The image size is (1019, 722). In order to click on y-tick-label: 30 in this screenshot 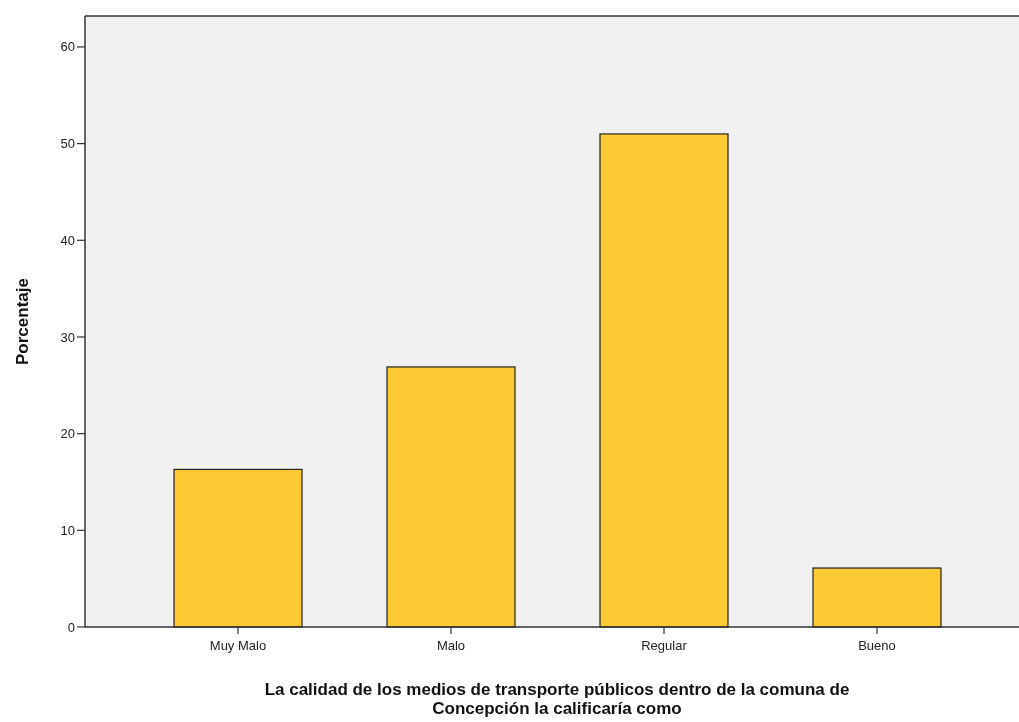, I will do `click(67, 337)`.